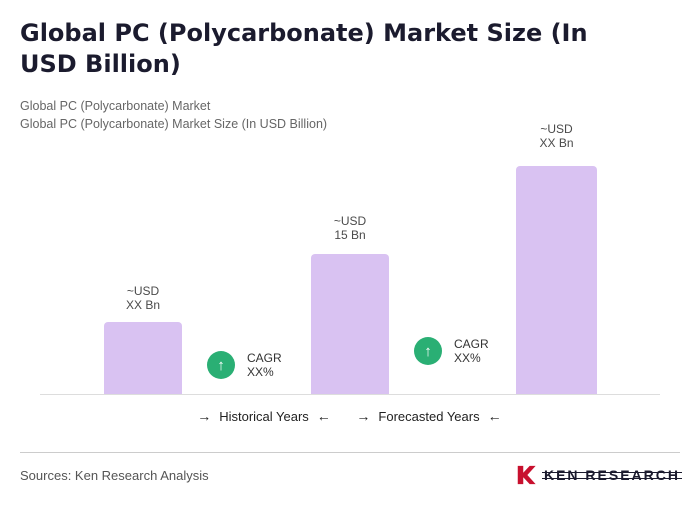 The height and width of the screenshot is (520, 700). What do you see at coordinates (350, 235) in the screenshot?
I see `bar-value-line2: 15 Bn` at bounding box center [350, 235].